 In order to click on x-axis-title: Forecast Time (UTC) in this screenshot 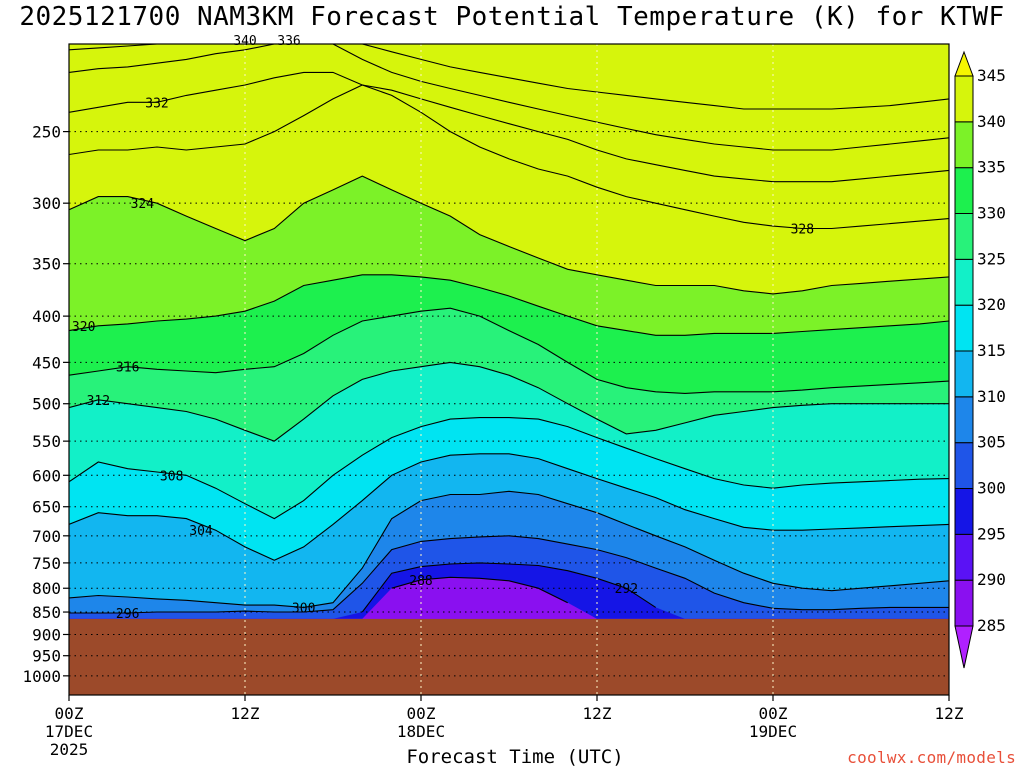, I will do `click(515, 757)`.